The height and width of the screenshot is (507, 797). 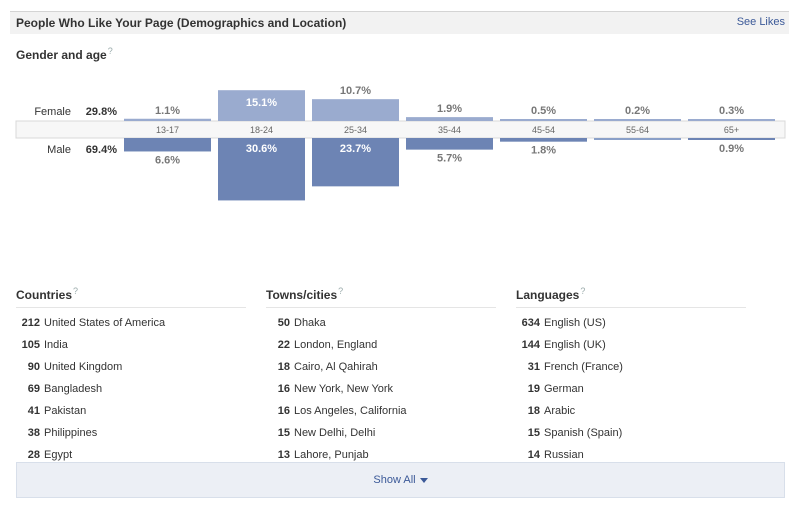 What do you see at coordinates (336, 367) in the screenshot?
I see `list-item-name: Cairo, Al Qahirah` at bounding box center [336, 367].